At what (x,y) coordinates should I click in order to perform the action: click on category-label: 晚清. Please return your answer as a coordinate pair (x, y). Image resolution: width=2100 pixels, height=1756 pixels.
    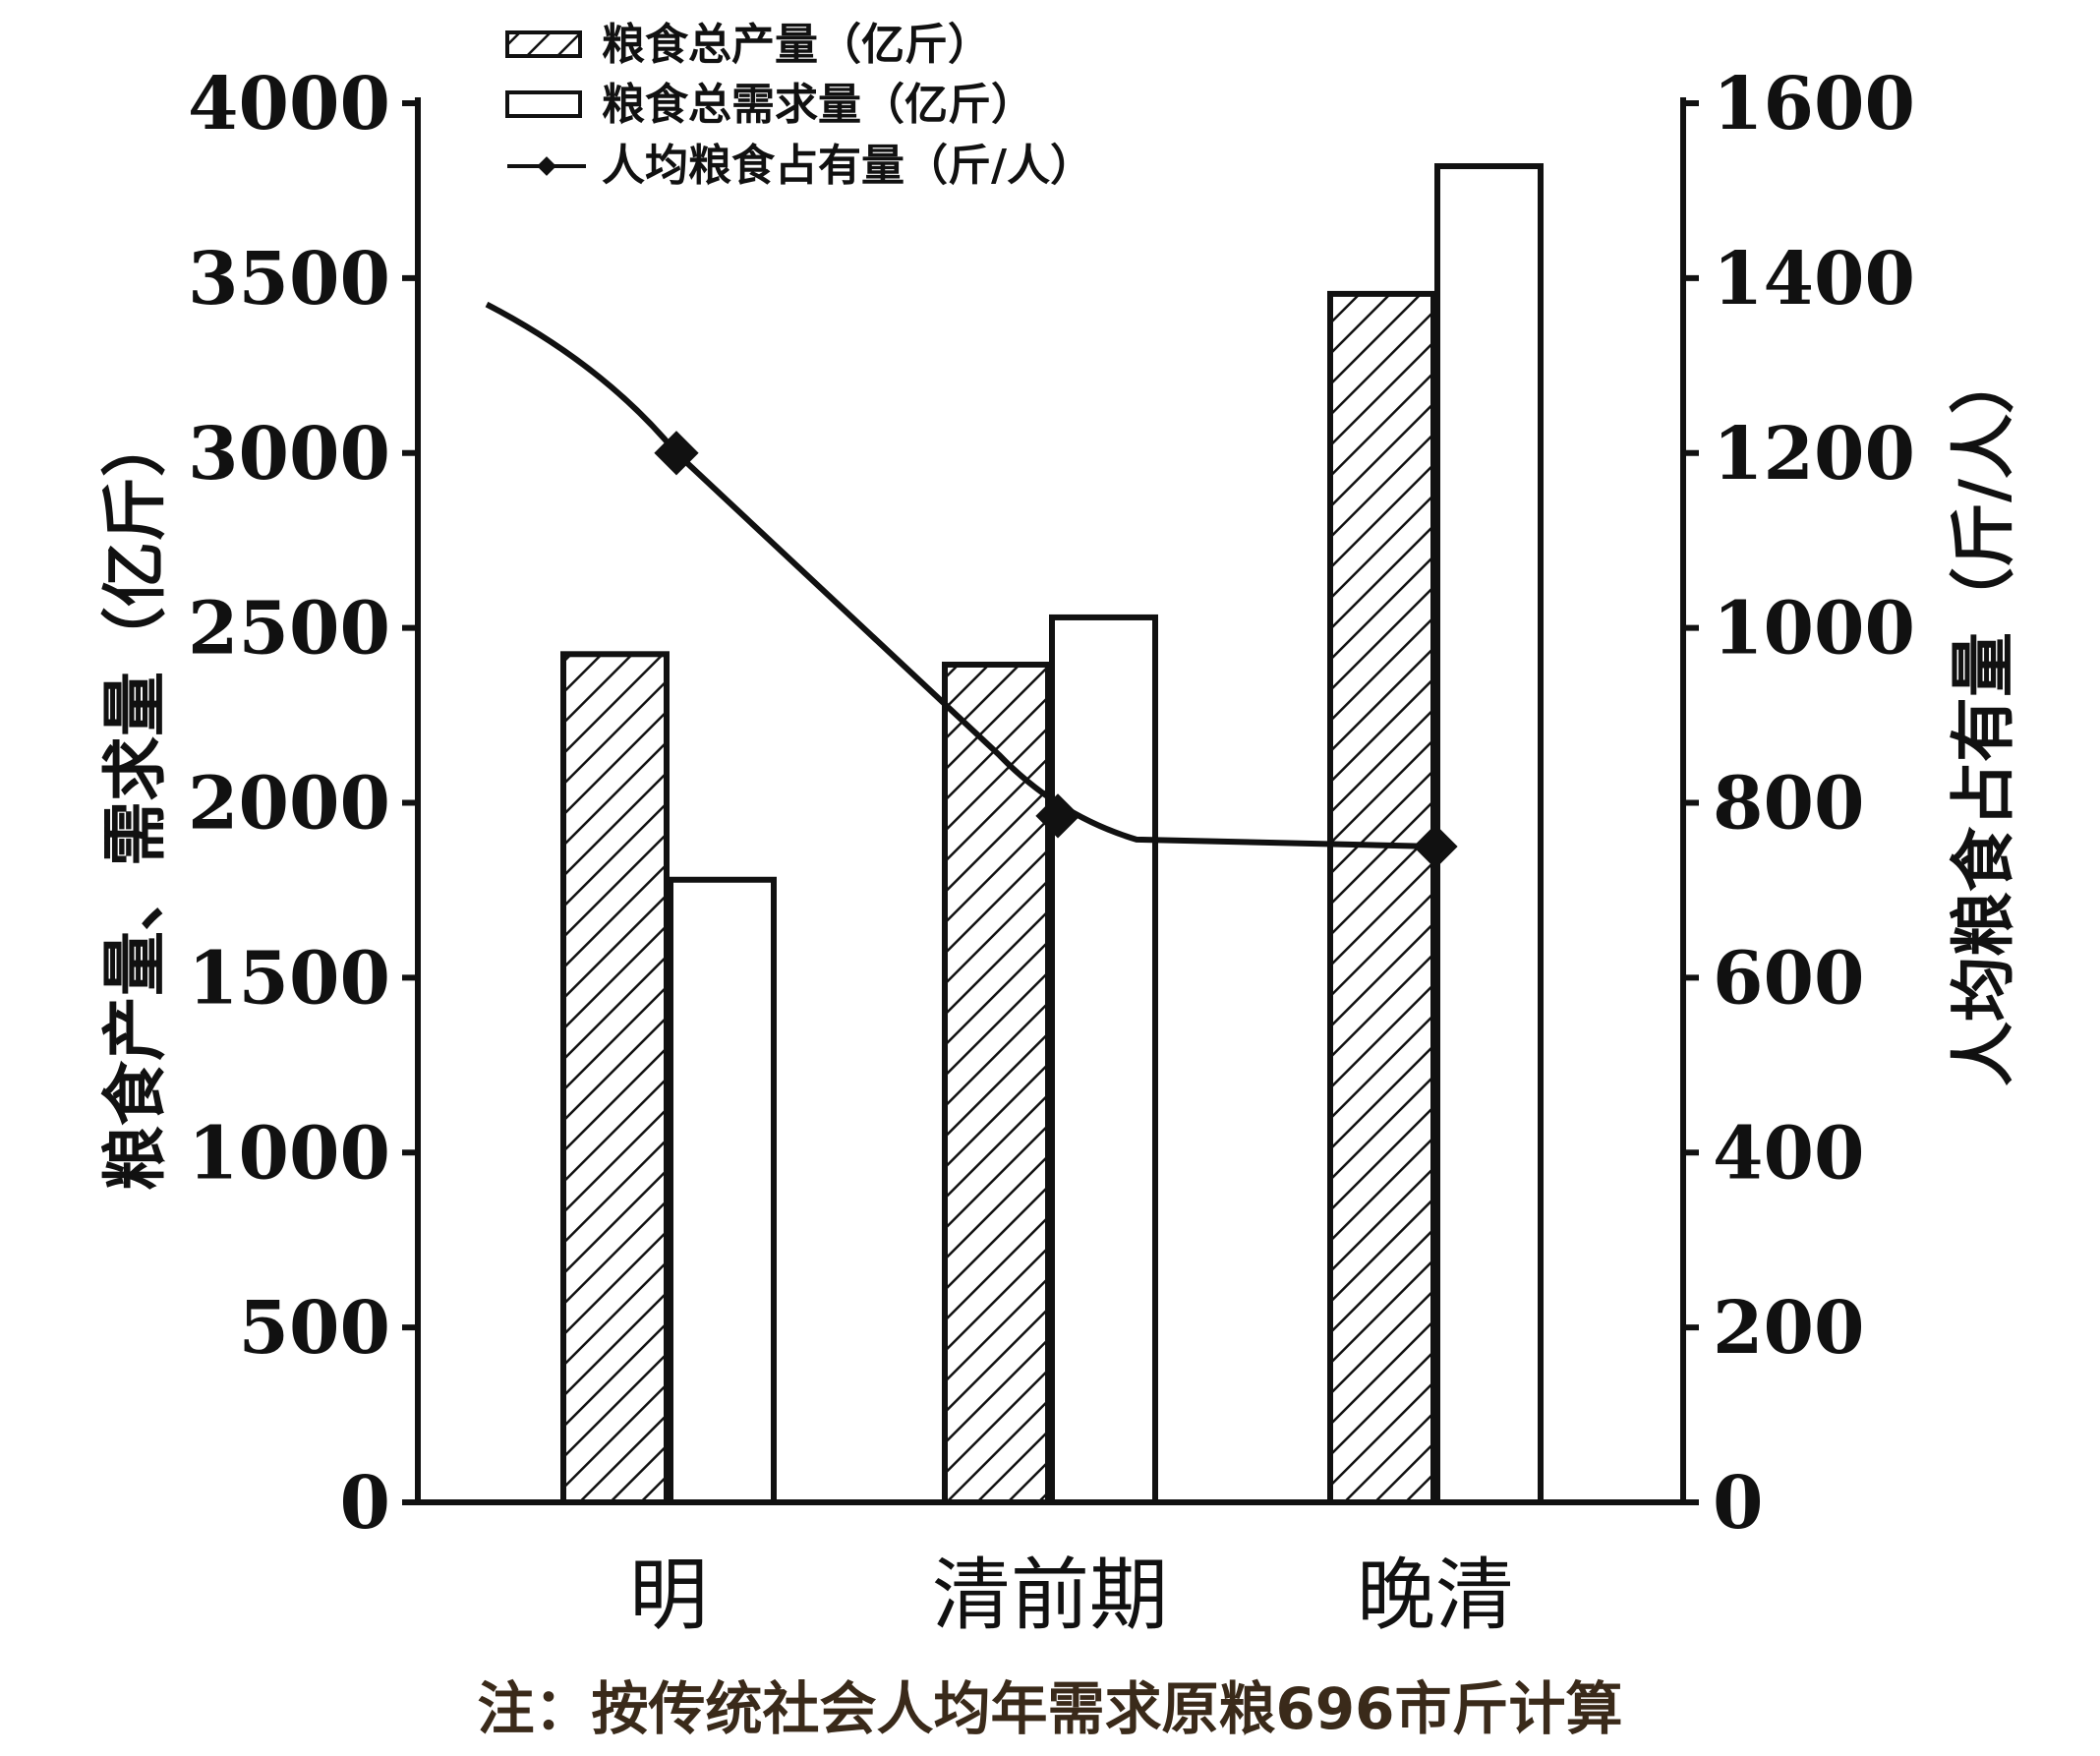
    Looking at the image, I should click on (1435, 1596).